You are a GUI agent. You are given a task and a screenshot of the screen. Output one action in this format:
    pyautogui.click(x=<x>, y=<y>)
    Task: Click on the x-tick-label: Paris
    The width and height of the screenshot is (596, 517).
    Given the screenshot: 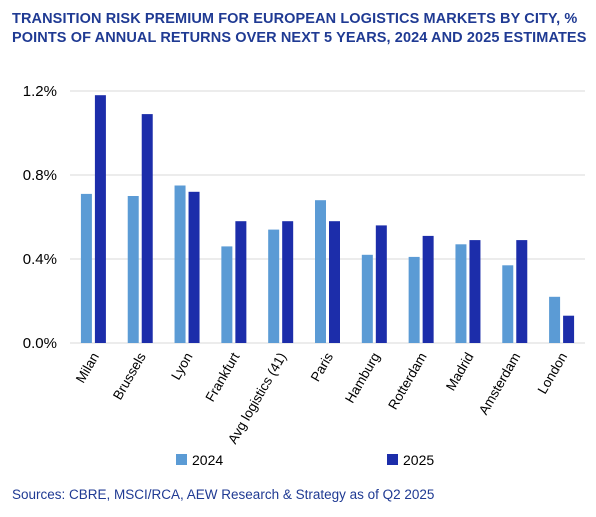 What is the action you would take?
    pyautogui.click(x=322, y=367)
    